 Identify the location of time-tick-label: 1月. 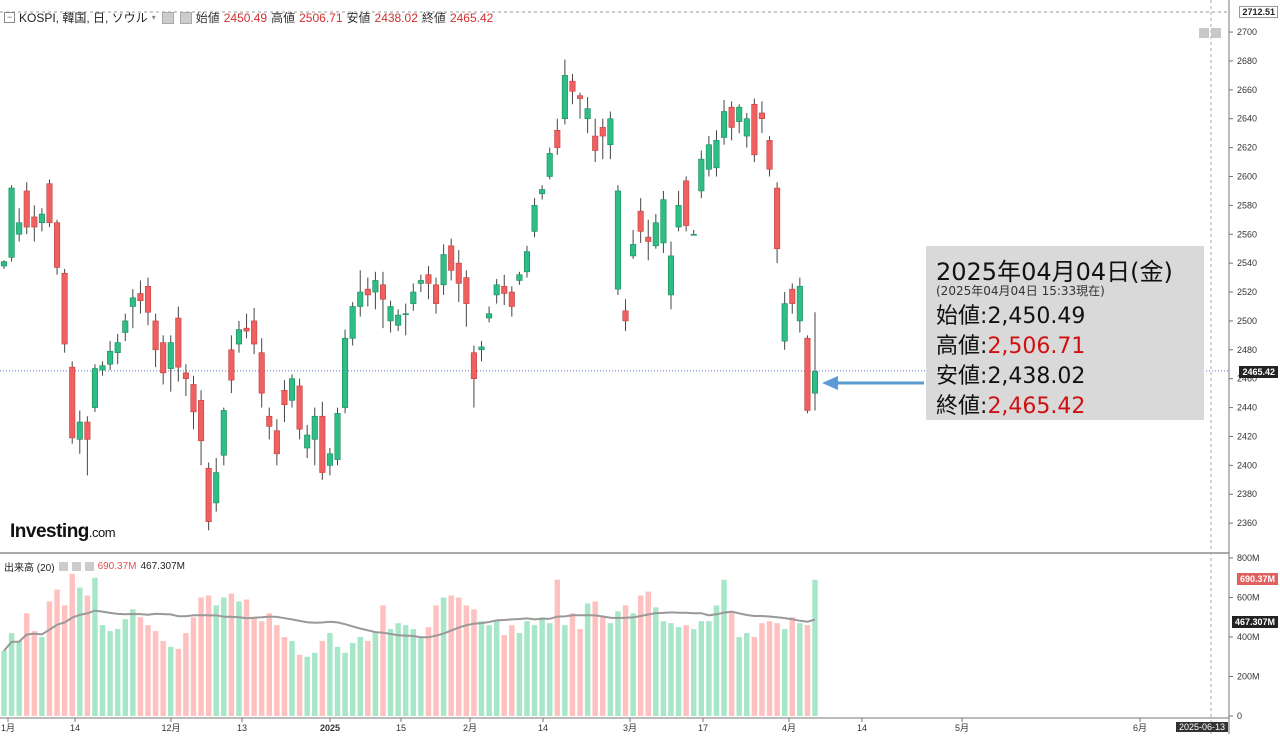
(8, 728).